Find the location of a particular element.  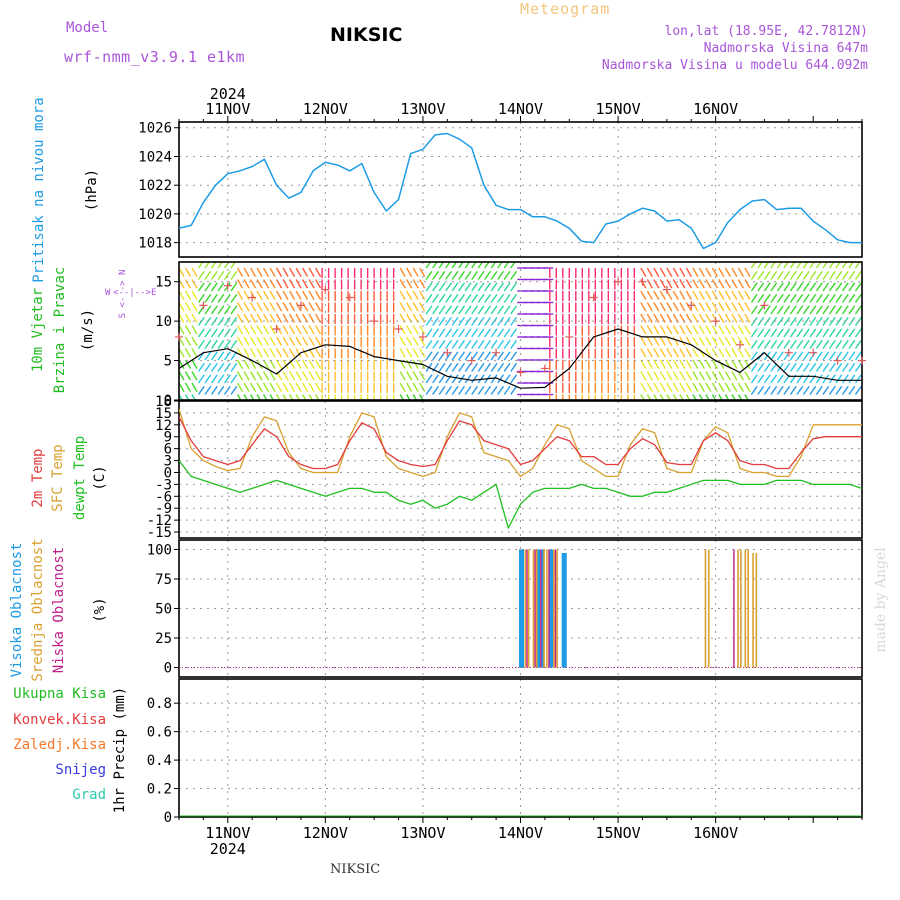

t2m-line is located at coordinates (520, 443).